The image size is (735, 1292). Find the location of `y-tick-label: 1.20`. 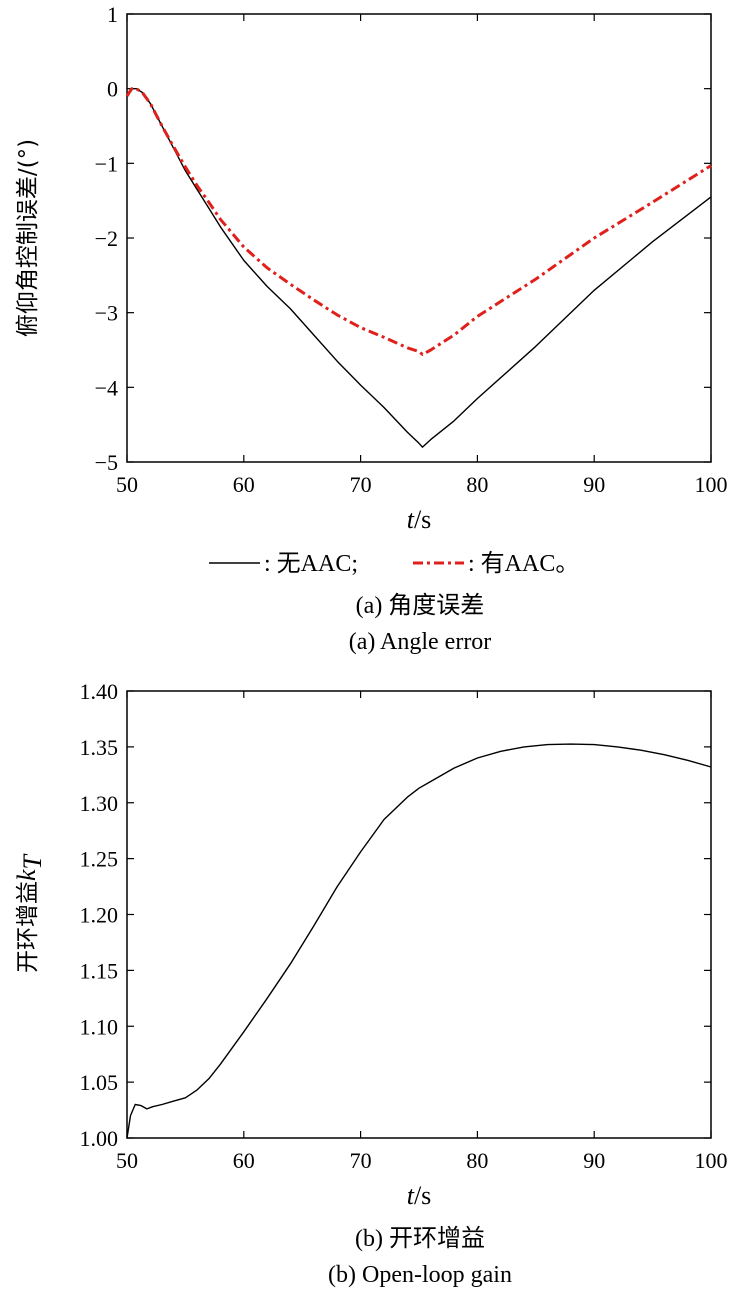

y-tick-label: 1.20 is located at coordinates (99, 915).